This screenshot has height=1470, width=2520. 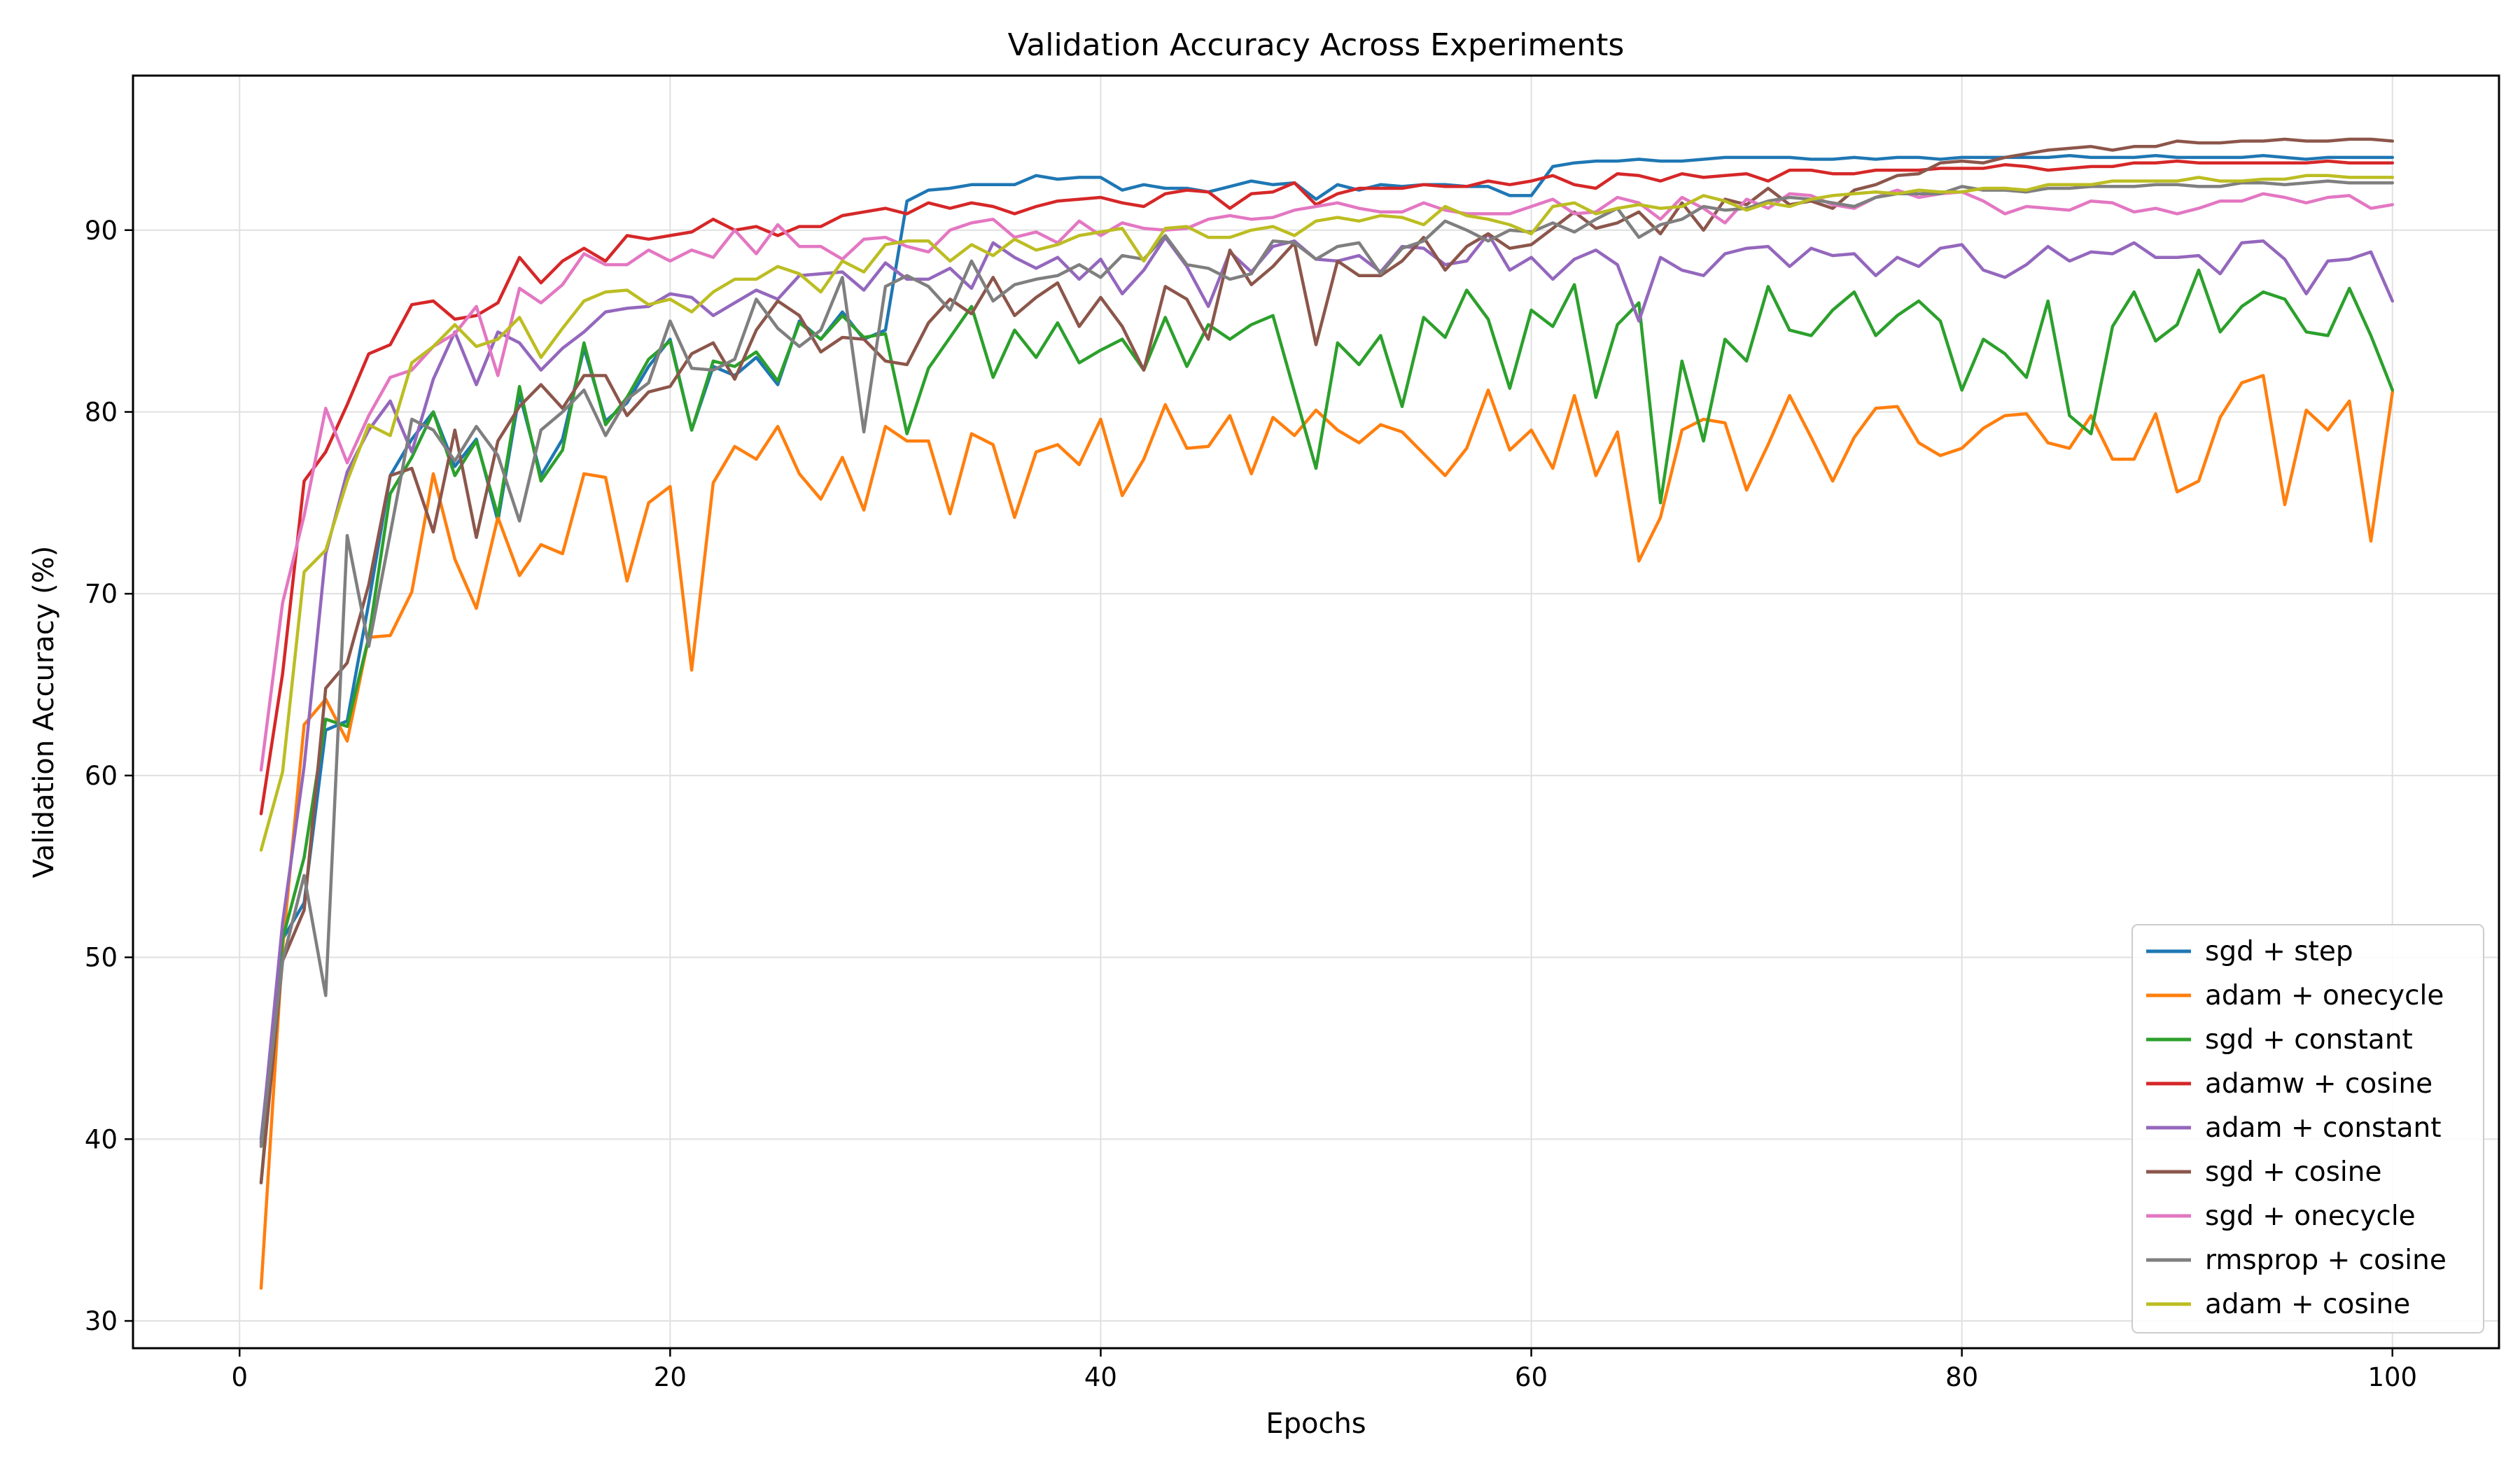 What do you see at coordinates (2310, 1216) in the screenshot?
I see `legend-label: sgd + onecycle` at bounding box center [2310, 1216].